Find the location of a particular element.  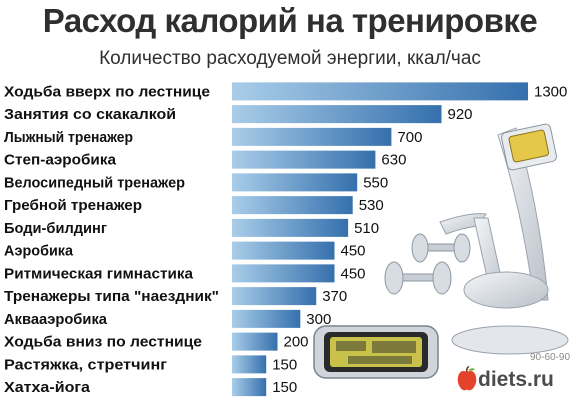

apple-icon is located at coordinates (467, 378).